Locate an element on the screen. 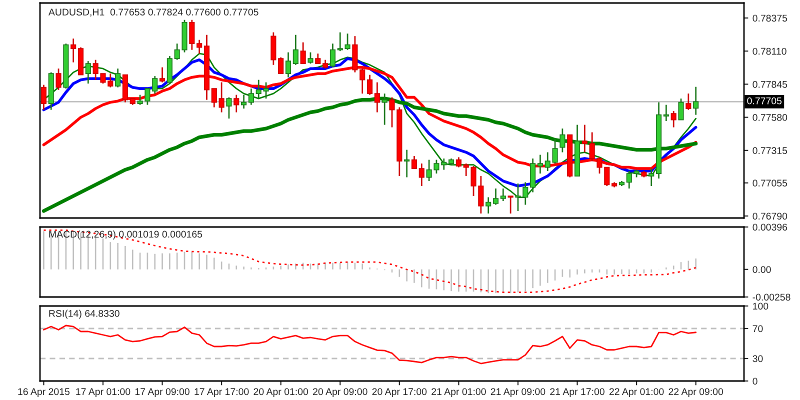  y-tick-label: 70 is located at coordinates (757, 328).